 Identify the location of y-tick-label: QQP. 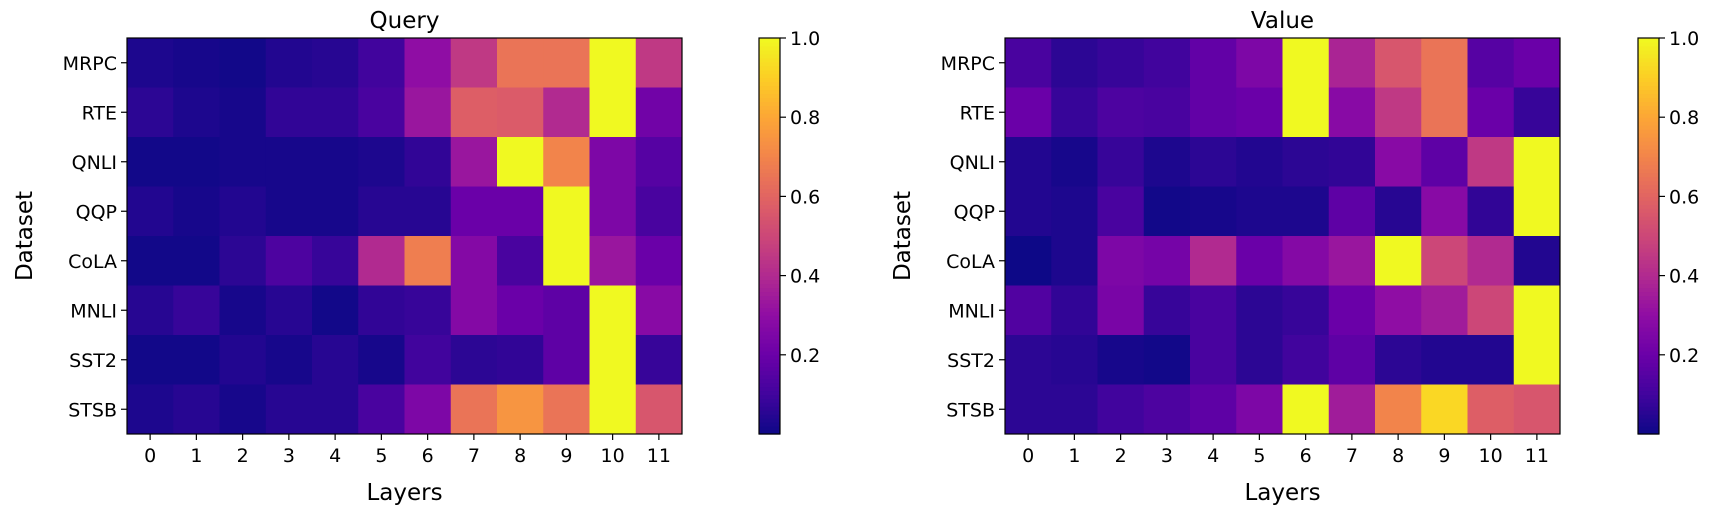
(96, 212).